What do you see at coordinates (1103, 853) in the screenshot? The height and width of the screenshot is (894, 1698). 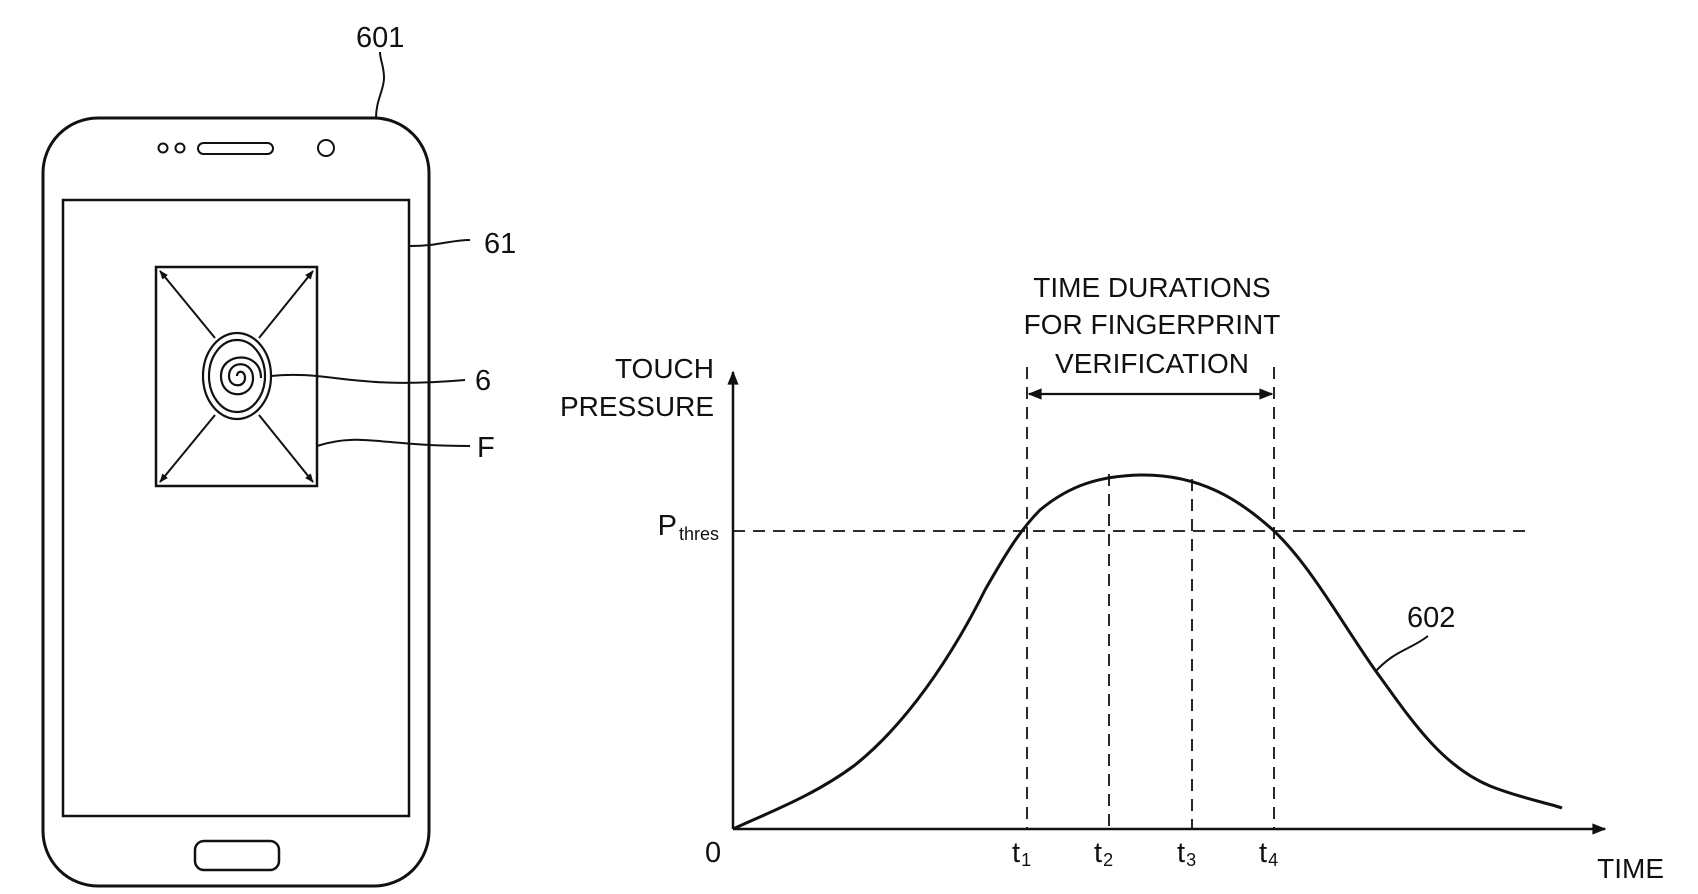 I see `tick-t2: t2` at bounding box center [1103, 853].